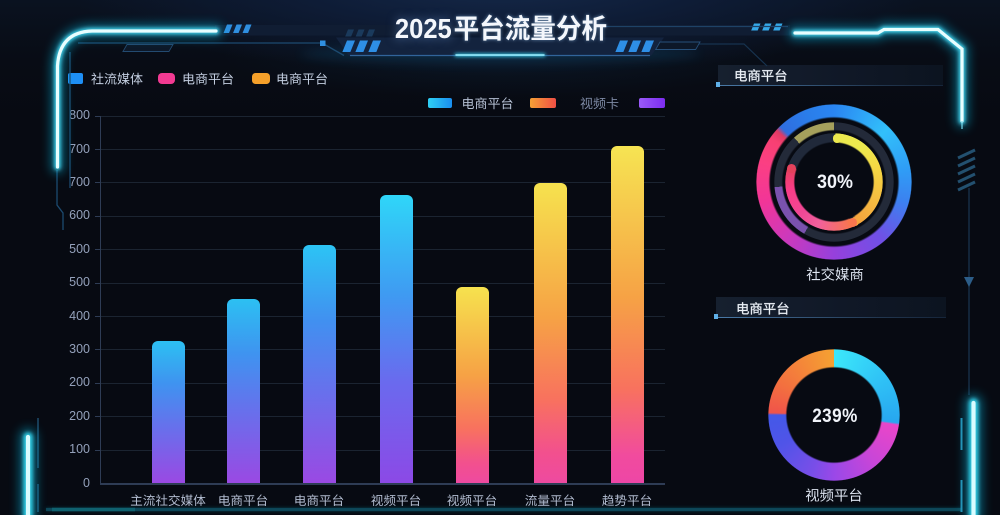 The image size is (1000, 515). What do you see at coordinates (423, 28) in the screenshot?
I see `svg-text: 2025` at bounding box center [423, 28].